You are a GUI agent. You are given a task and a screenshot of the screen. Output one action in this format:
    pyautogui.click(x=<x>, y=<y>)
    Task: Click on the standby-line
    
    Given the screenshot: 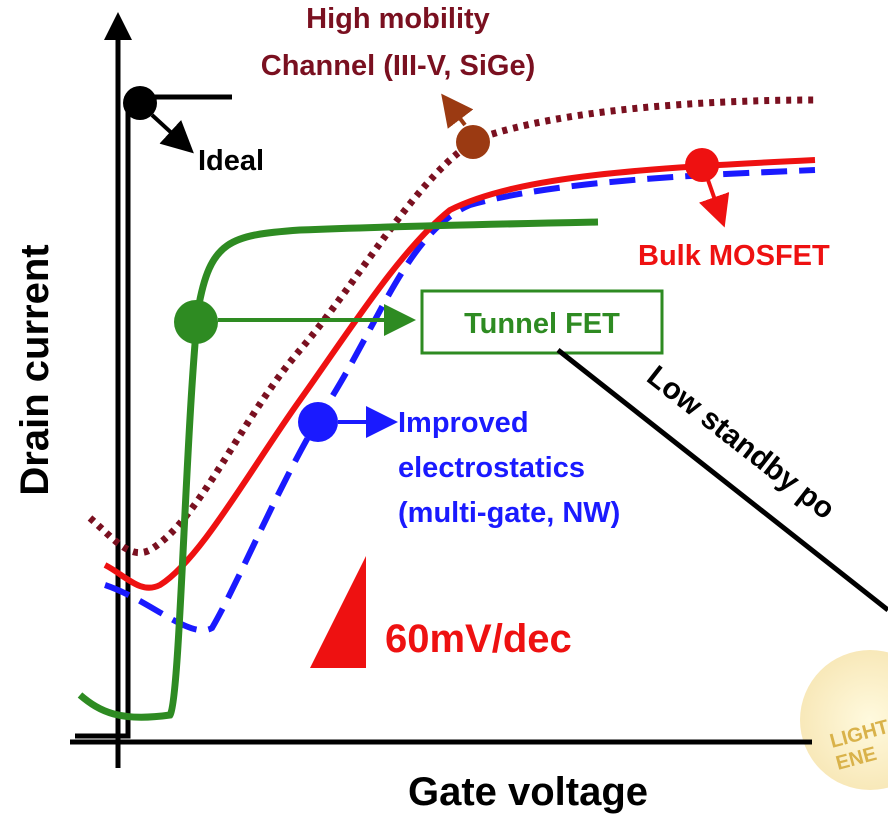 What is the action you would take?
    pyautogui.click(x=722, y=480)
    